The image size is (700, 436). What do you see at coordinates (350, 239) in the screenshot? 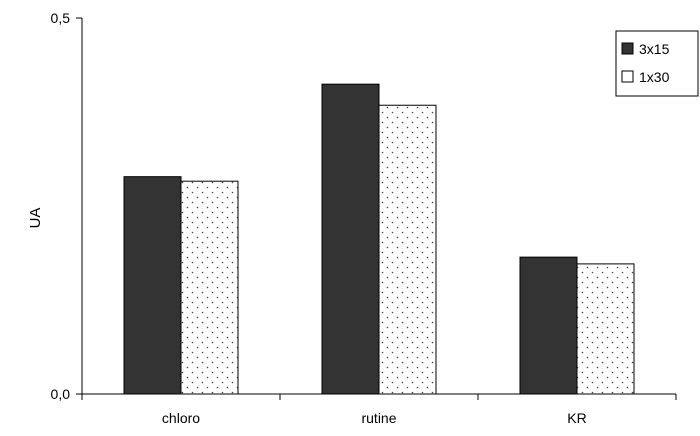
I see `bar-3x15-rutine` at bounding box center [350, 239].